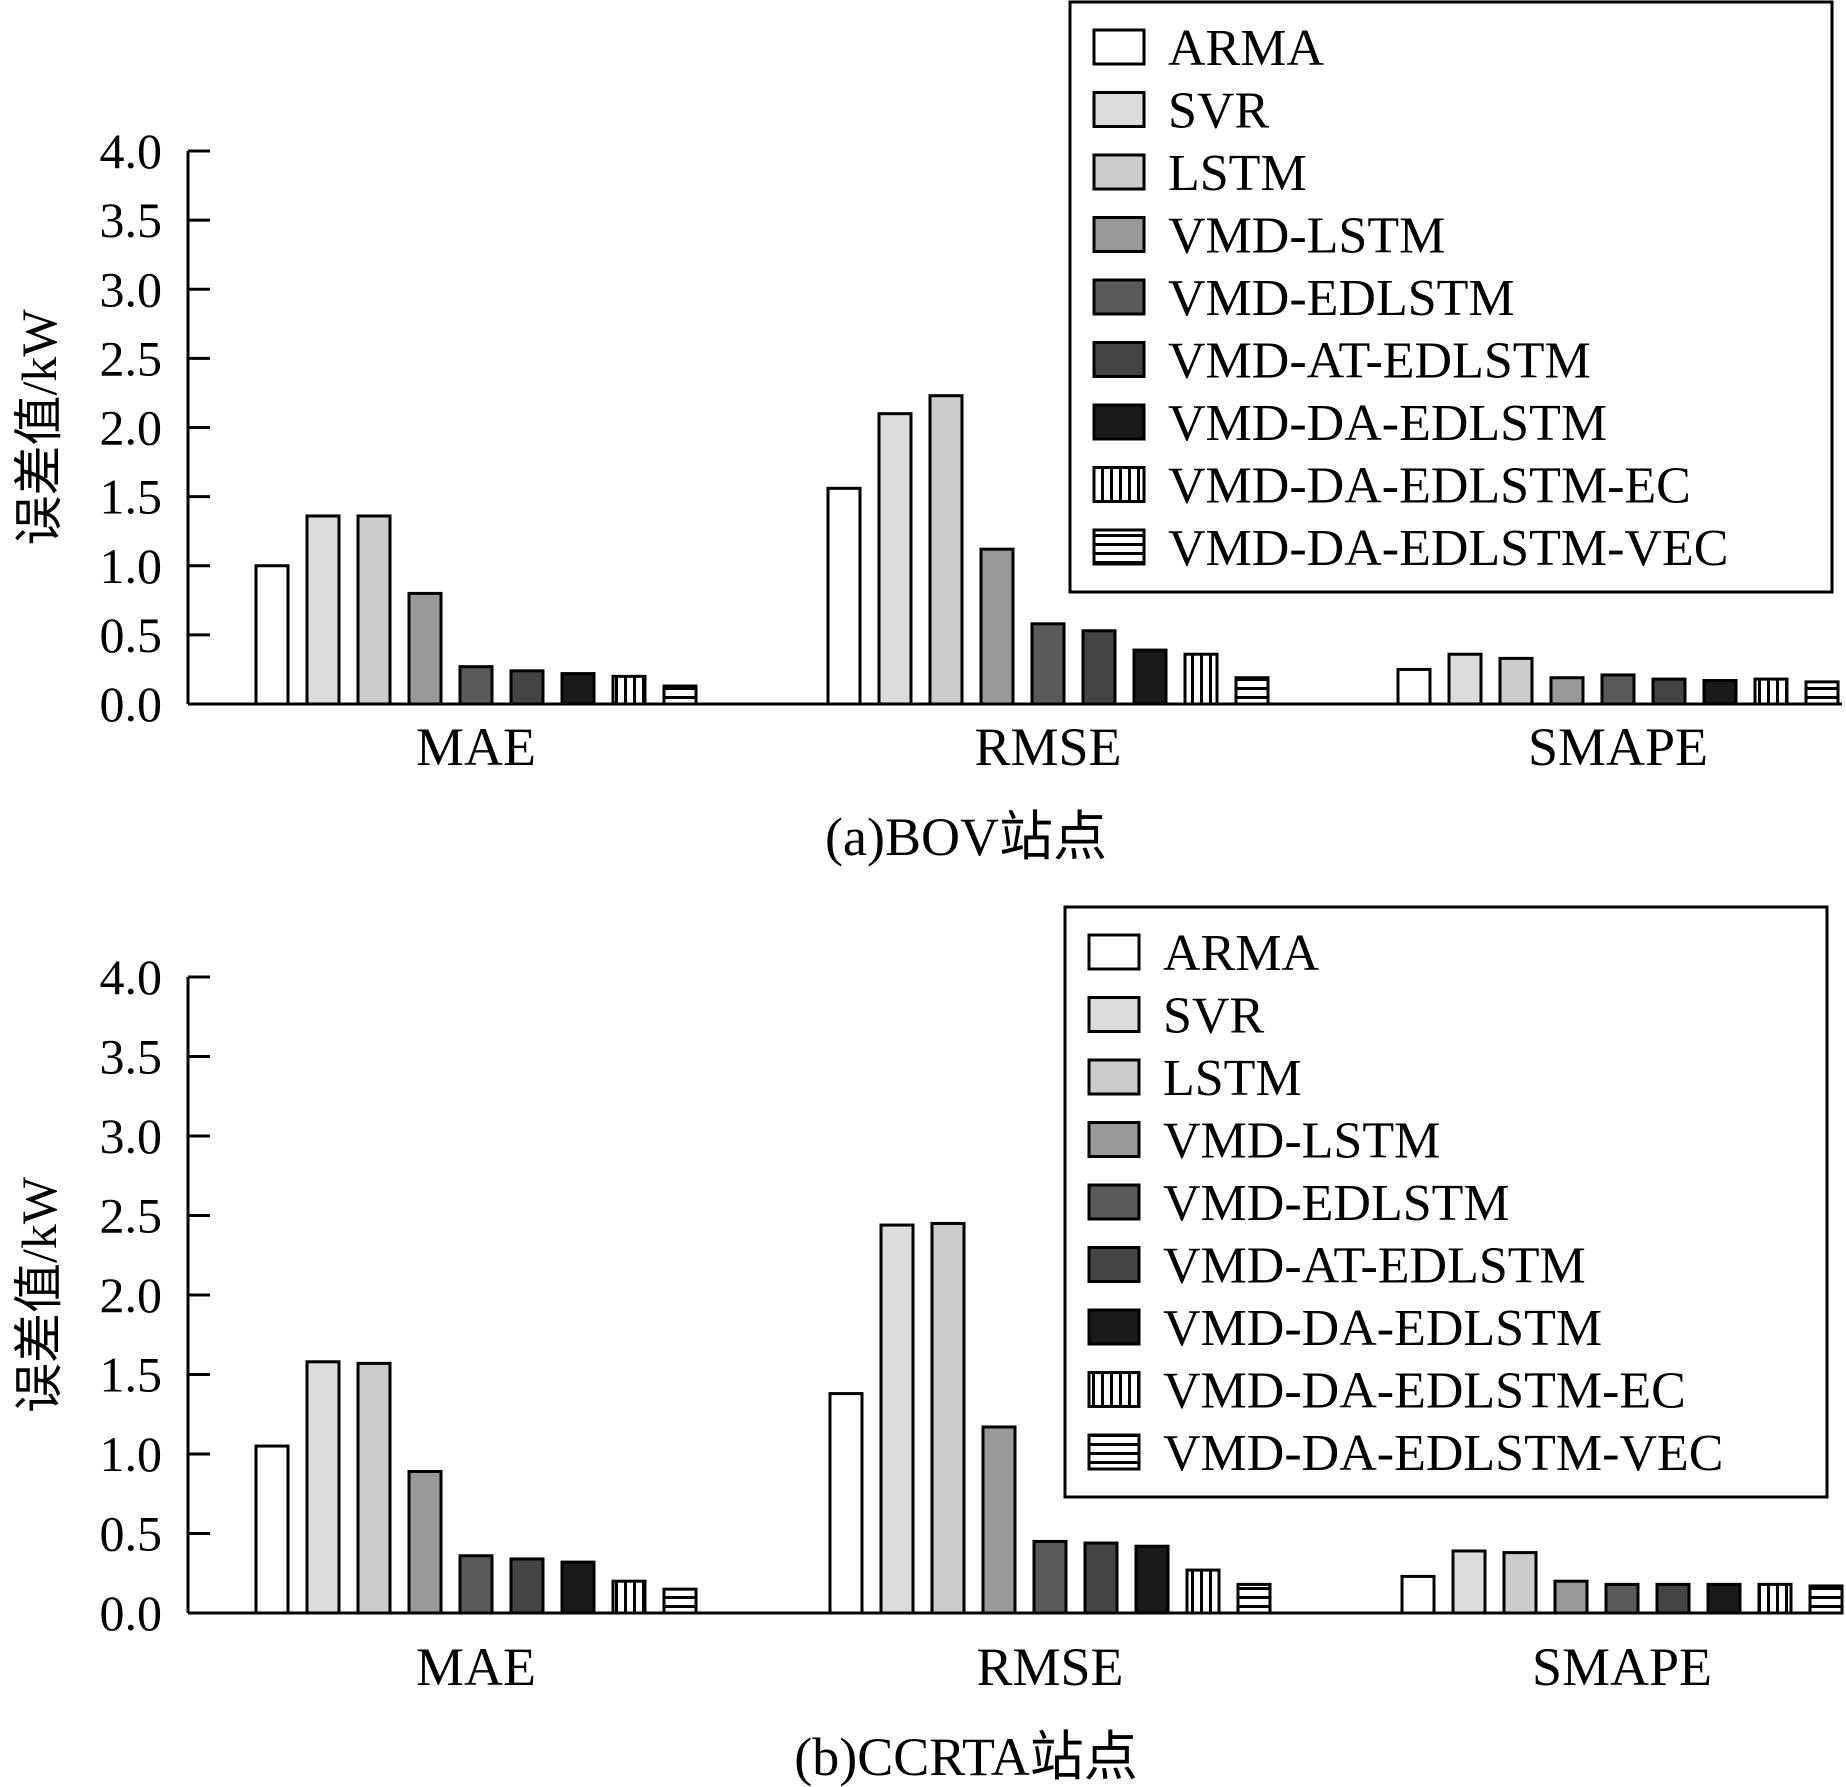 The image size is (1846, 1787). What do you see at coordinates (1241, 953) in the screenshot?
I see `legend-label: ARMA` at bounding box center [1241, 953].